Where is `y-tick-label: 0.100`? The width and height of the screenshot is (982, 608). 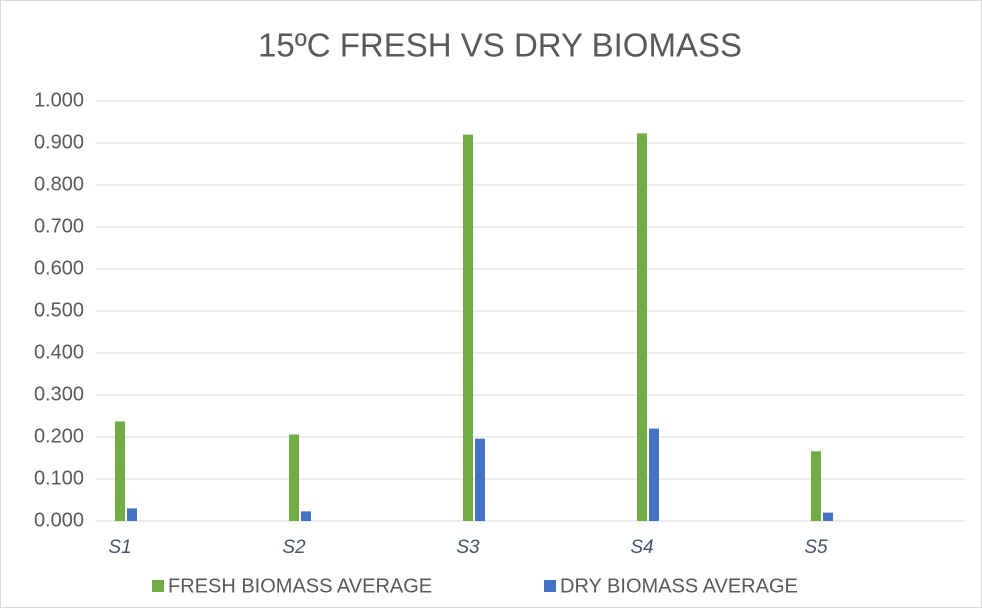
y-tick-label: 0.100 is located at coordinates (59, 478).